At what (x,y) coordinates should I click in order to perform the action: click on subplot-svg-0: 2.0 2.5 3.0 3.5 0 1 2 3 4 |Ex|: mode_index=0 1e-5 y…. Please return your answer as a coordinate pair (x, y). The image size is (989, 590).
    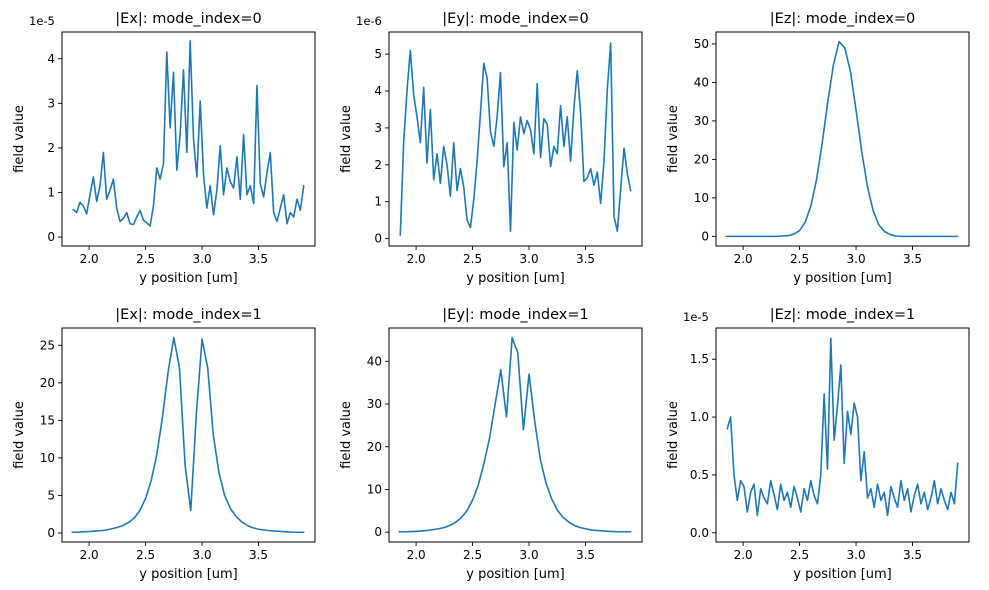
    Looking at the image, I should click on (164, 148).